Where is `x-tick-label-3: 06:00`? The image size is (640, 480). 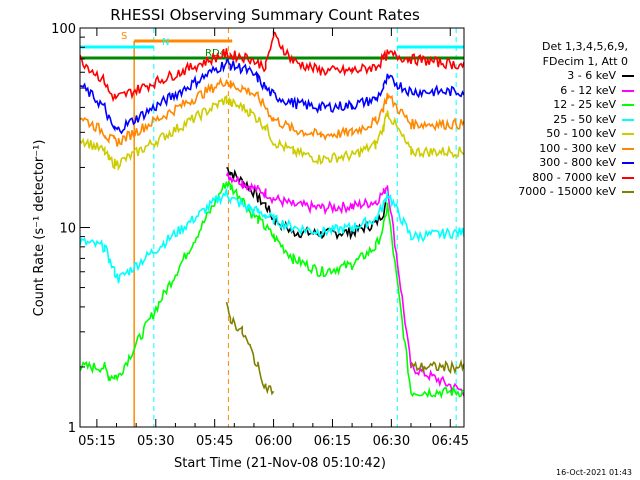 x-tick-label-3: 06:00 is located at coordinates (273, 441).